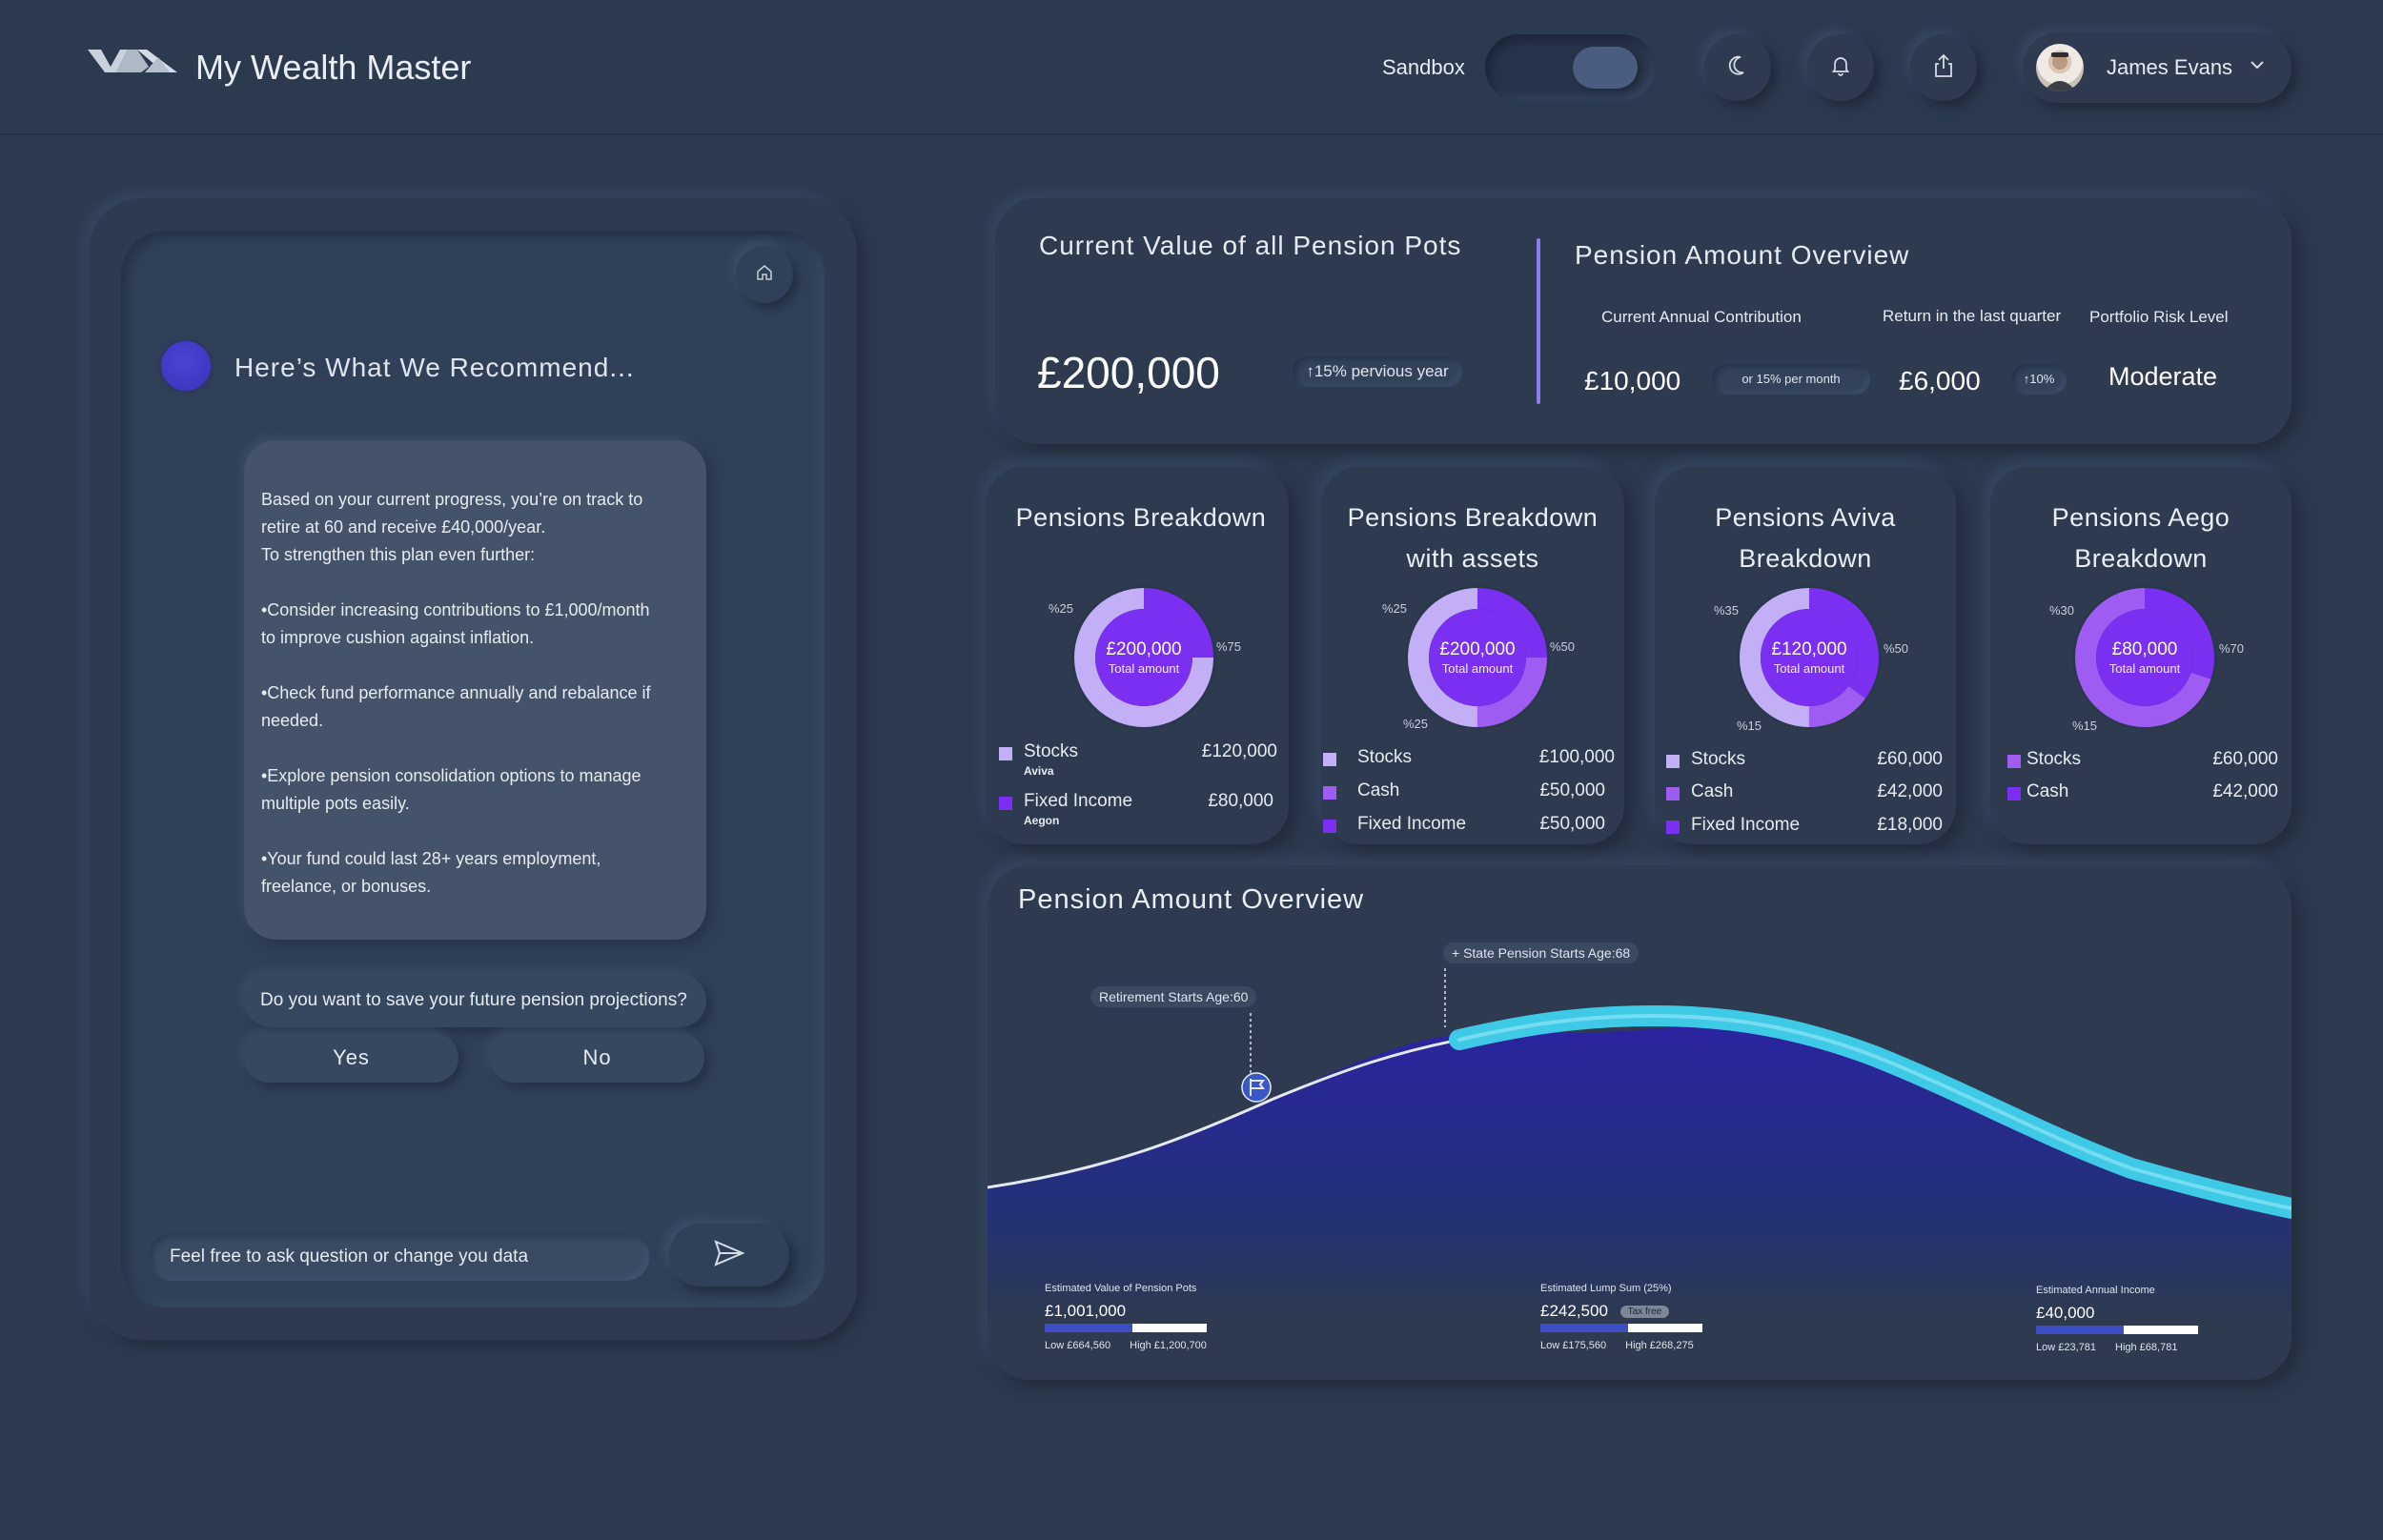 The height and width of the screenshot is (1540, 2383). I want to click on estimate-range-bar, so click(2117, 1330).